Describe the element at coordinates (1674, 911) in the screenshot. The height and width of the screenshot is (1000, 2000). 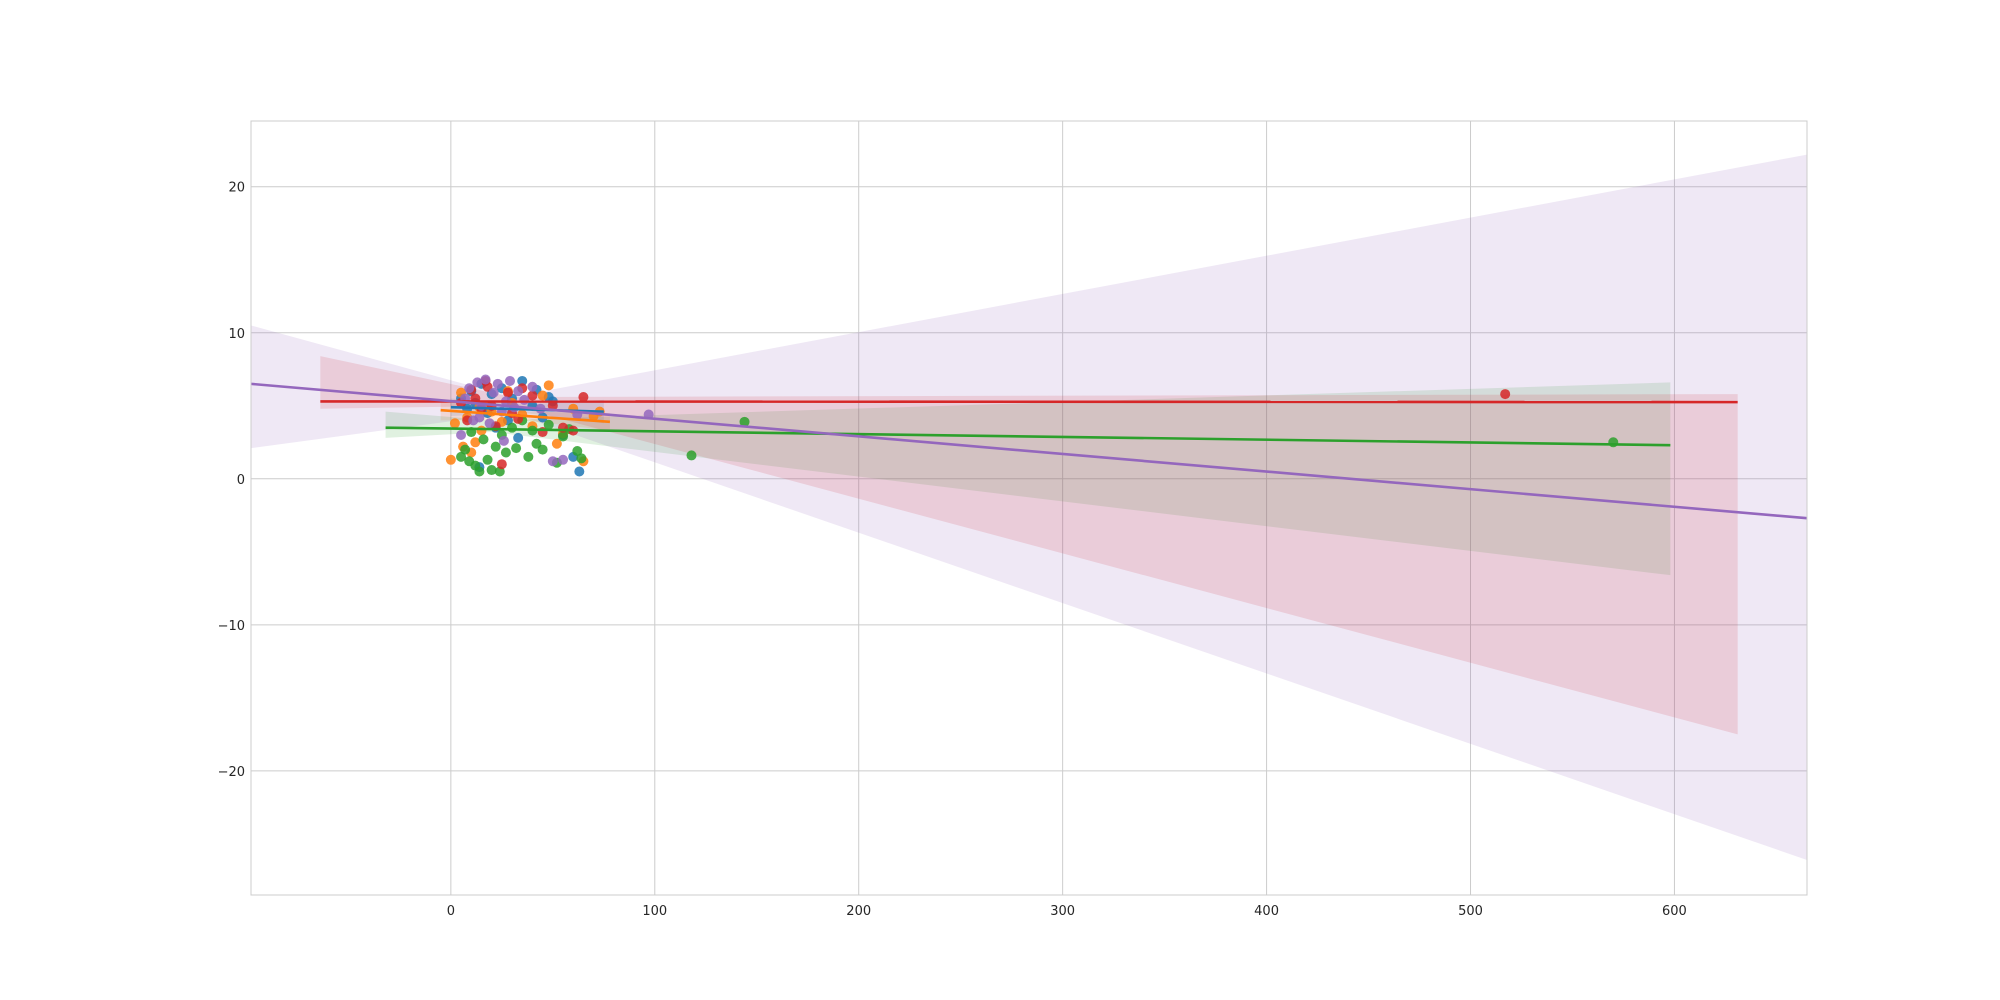
I see `x-tick-label: 600` at that location.